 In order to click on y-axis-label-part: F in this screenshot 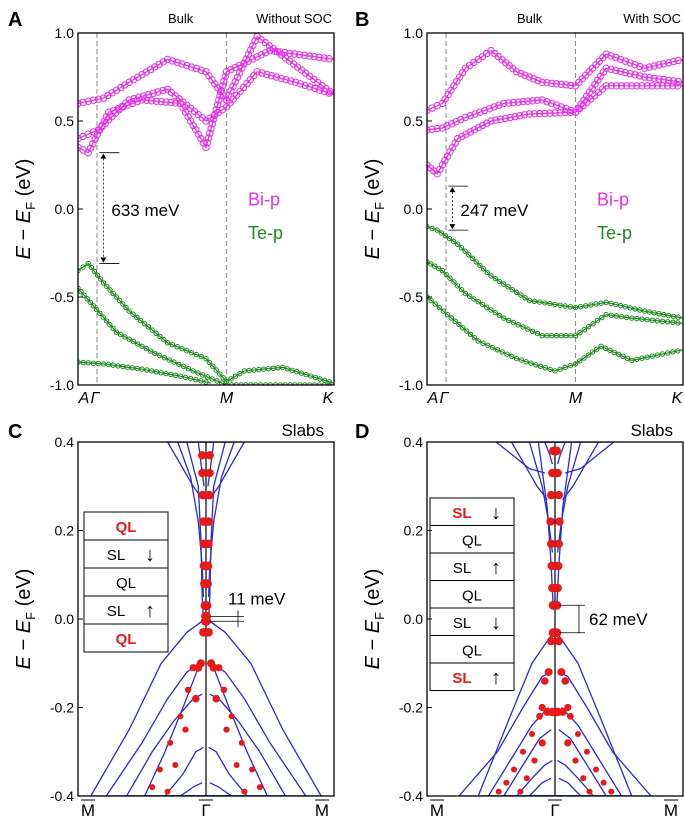, I will do `click(379, 206)`.